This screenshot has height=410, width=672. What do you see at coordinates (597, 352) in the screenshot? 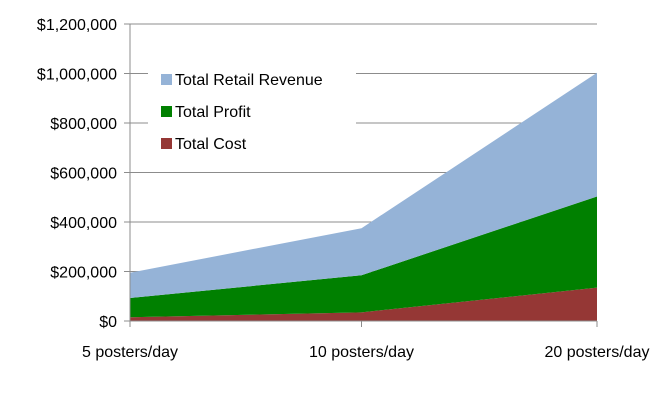
I see `x-tick-label: 20 posters/day` at bounding box center [597, 352].